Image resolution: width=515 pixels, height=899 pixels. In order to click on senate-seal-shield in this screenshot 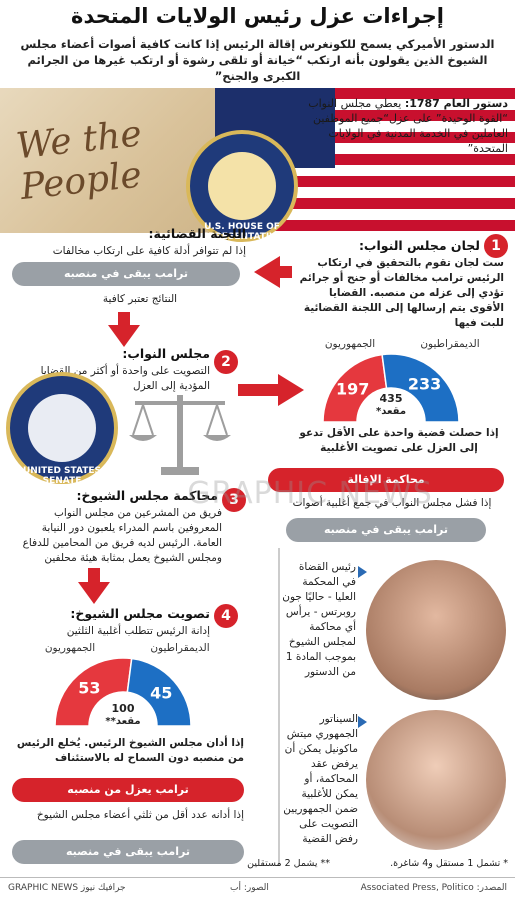, I will do `click(62, 428)`.